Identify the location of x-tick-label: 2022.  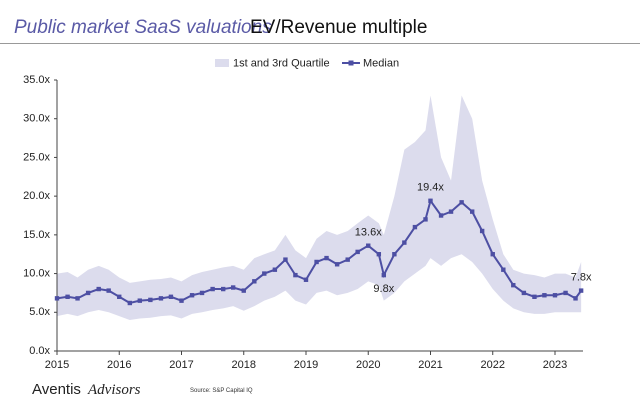
(492, 365).